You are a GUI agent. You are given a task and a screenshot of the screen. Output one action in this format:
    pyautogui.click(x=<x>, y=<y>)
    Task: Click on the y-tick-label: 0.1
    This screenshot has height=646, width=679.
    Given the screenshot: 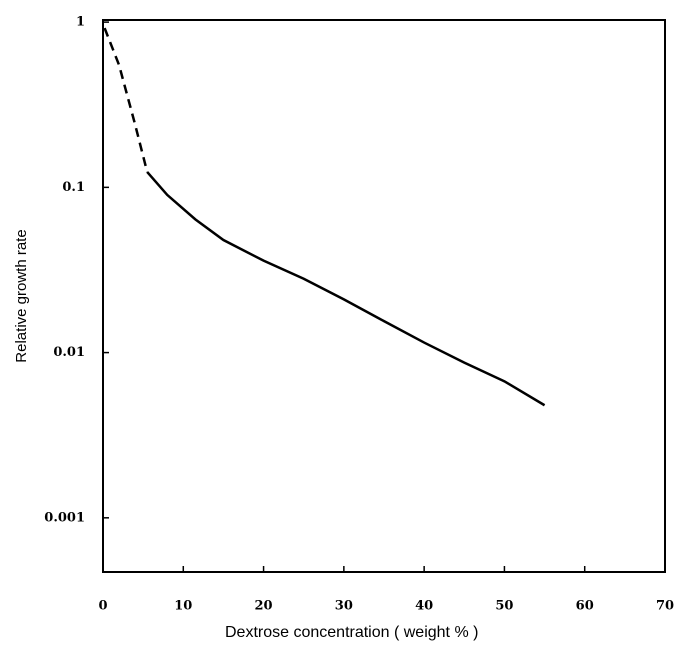 What is the action you would take?
    pyautogui.click(x=73, y=187)
    